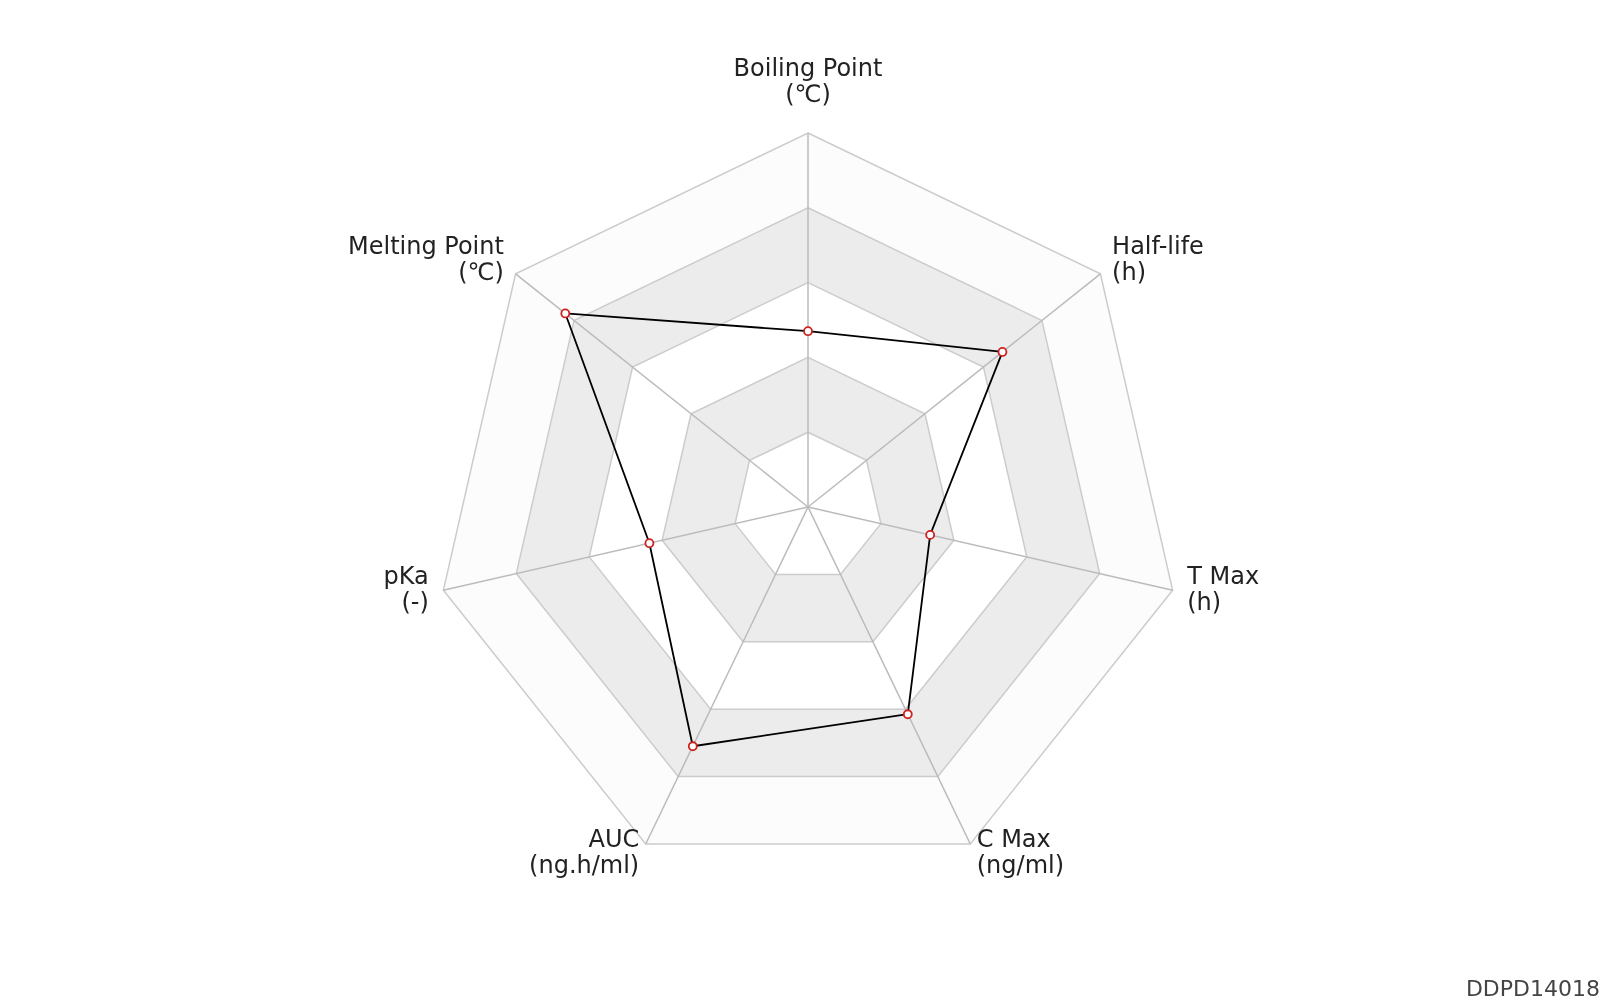 This screenshot has width=1600, height=1000. What do you see at coordinates (1158, 259) in the screenshot?
I see `spoke-label: Half-life (h)` at bounding box center [1158, 259].